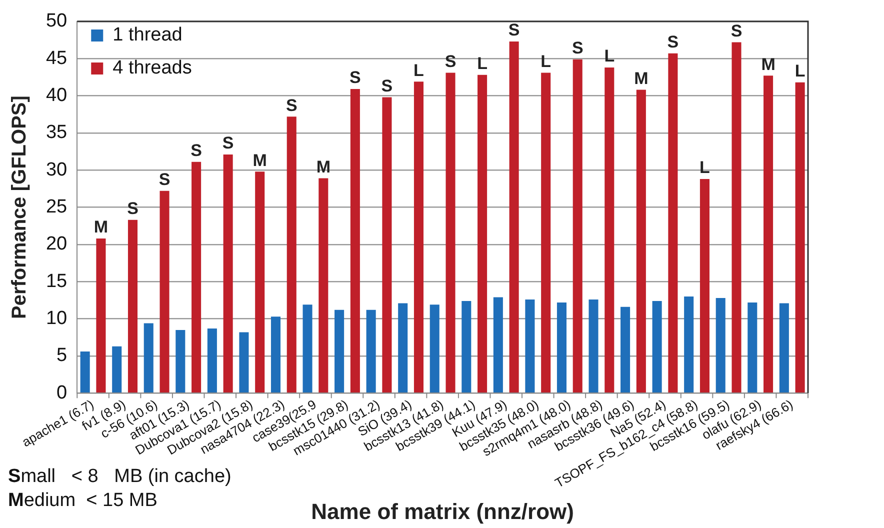  I want to click on y-tick-label: 0, so click(62, 393).